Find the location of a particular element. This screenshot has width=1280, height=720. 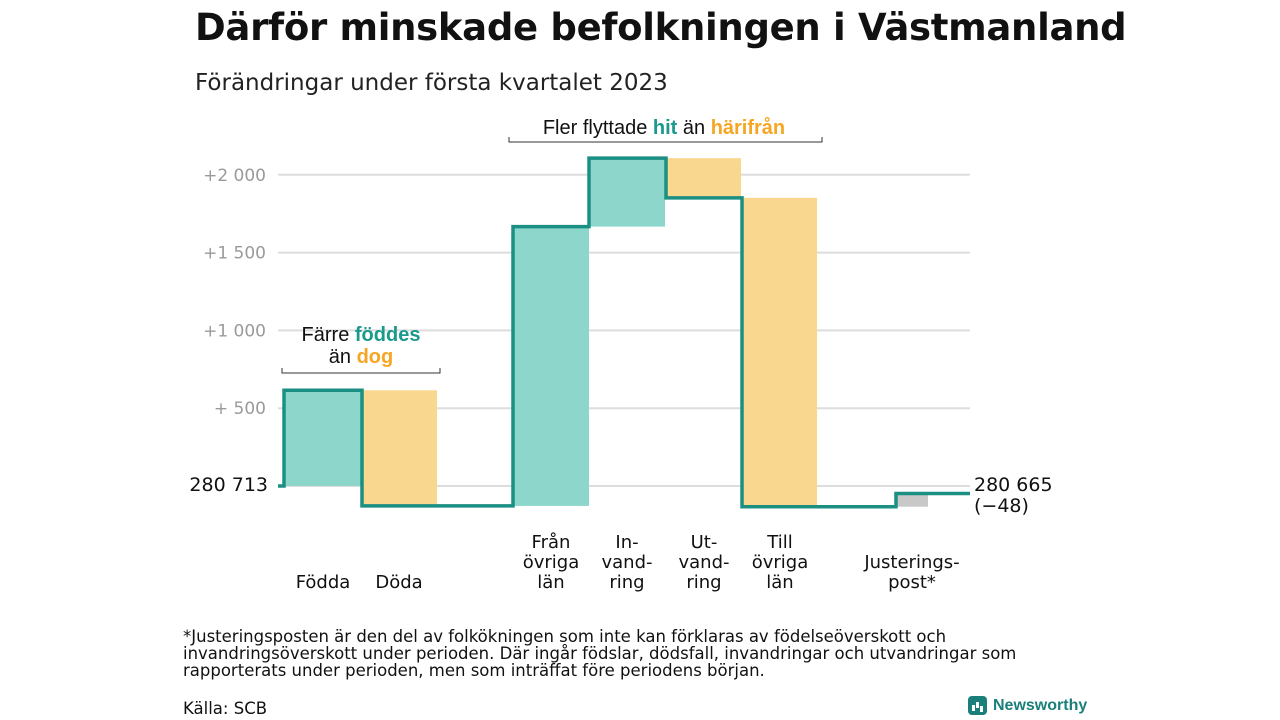

svg-text: Färre föddes is located at coordinates (361, 335).